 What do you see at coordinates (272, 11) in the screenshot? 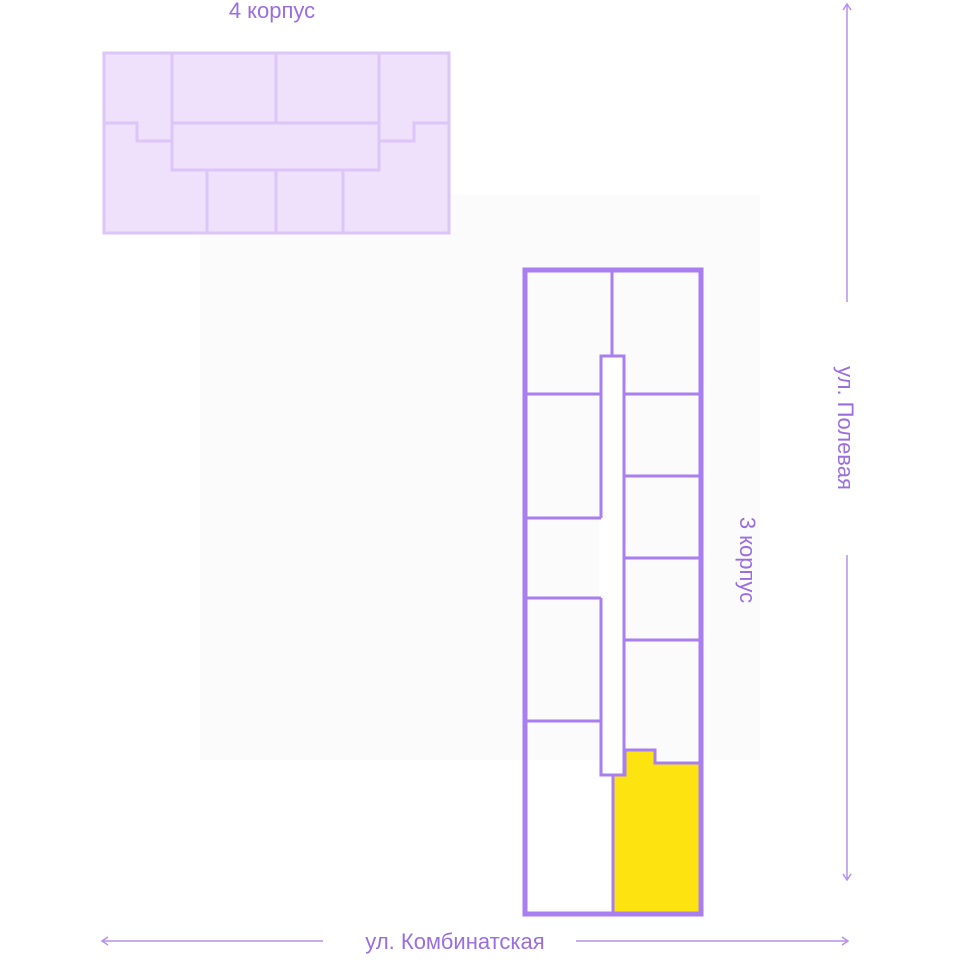
I see `building-4-label: 4 корпус` at bounding box center [272, 11].